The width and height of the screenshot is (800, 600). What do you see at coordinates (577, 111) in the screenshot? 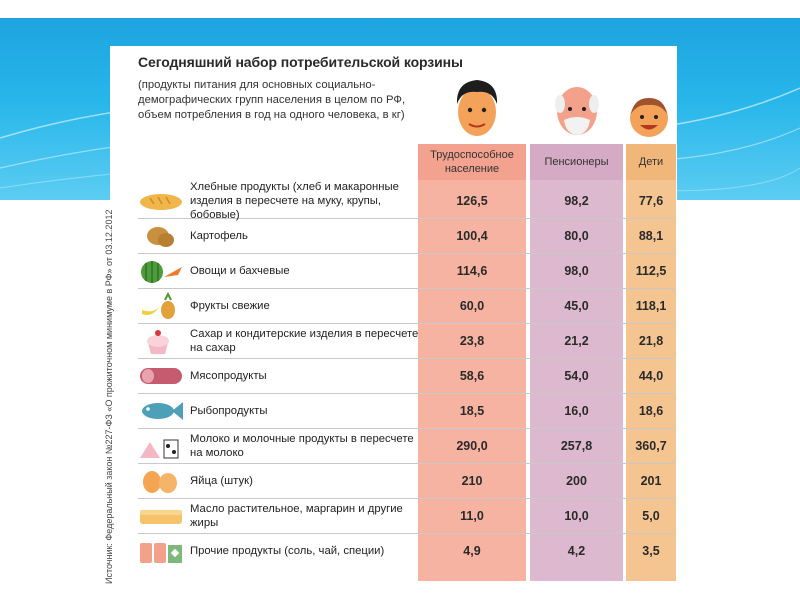
I see `pensioner-face-icon` at bounding box center [577, 111].